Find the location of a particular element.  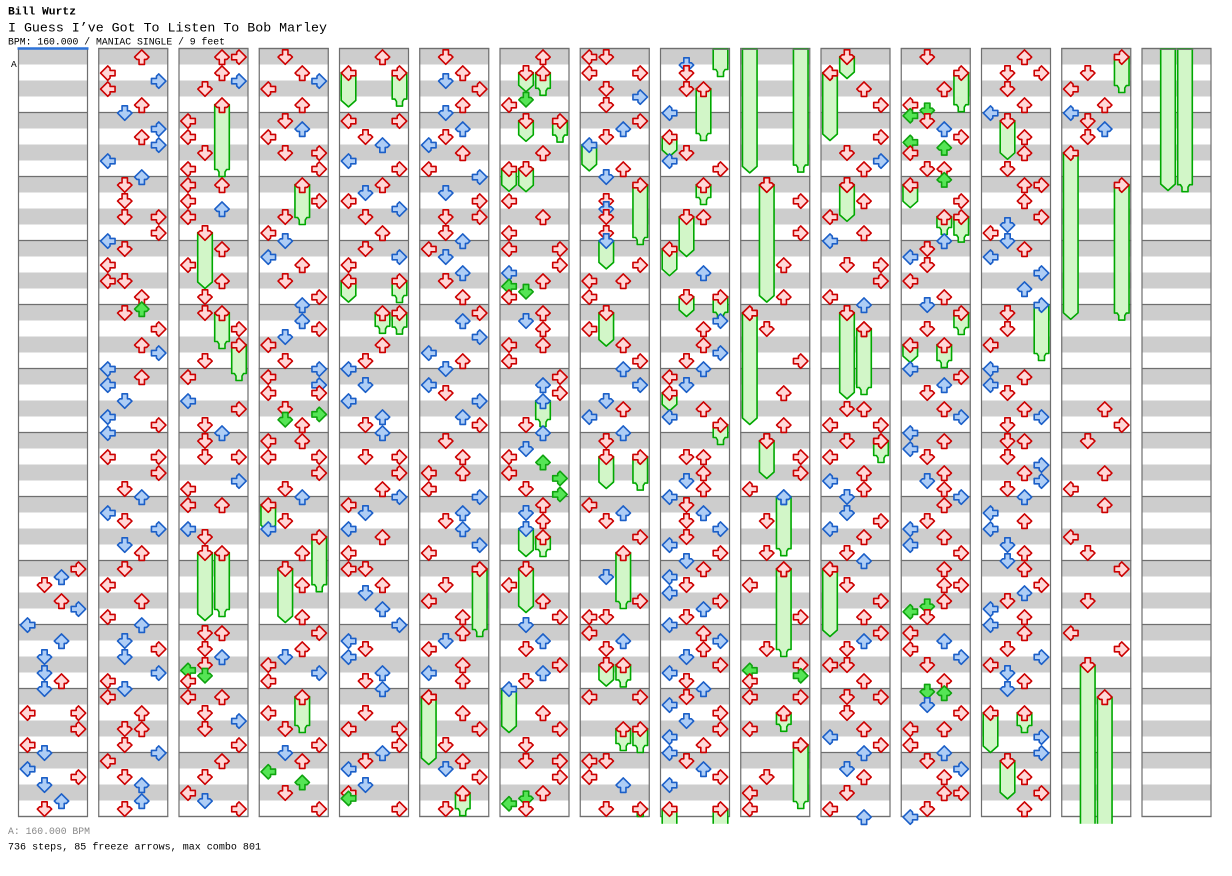

svg-text: A is located at coordinates (14, 64).